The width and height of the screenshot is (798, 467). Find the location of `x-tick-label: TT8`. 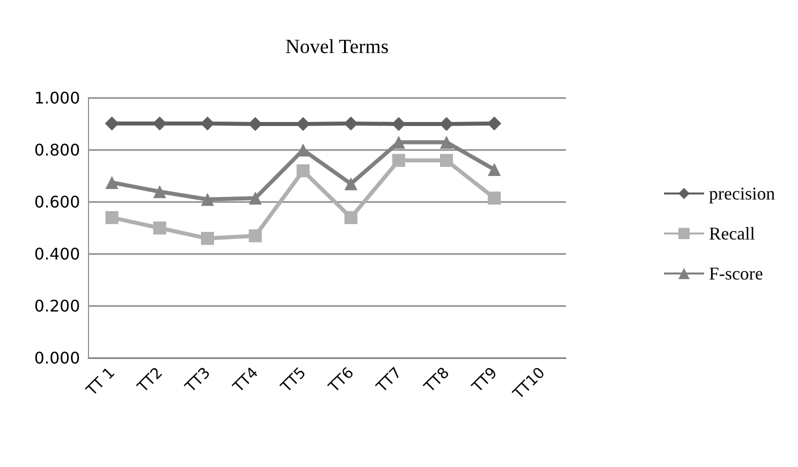

x-tick-label: TT8 is located at coordinates (436, 380).